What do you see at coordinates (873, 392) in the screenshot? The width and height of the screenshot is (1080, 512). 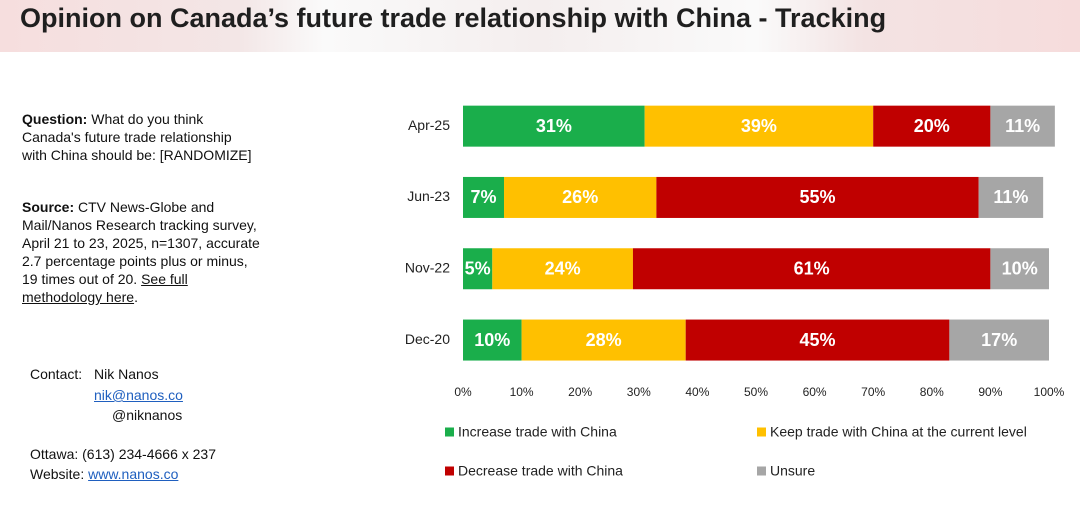 I see `x-tick-label: 70%` at bounding box center [873, 392].